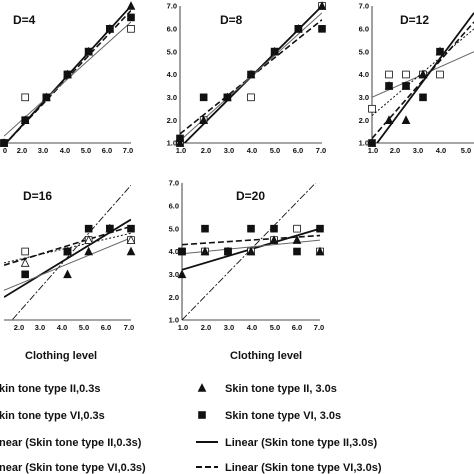  I want to click on legend-item: kin tone type VI,0.3s, so click(52, 416).